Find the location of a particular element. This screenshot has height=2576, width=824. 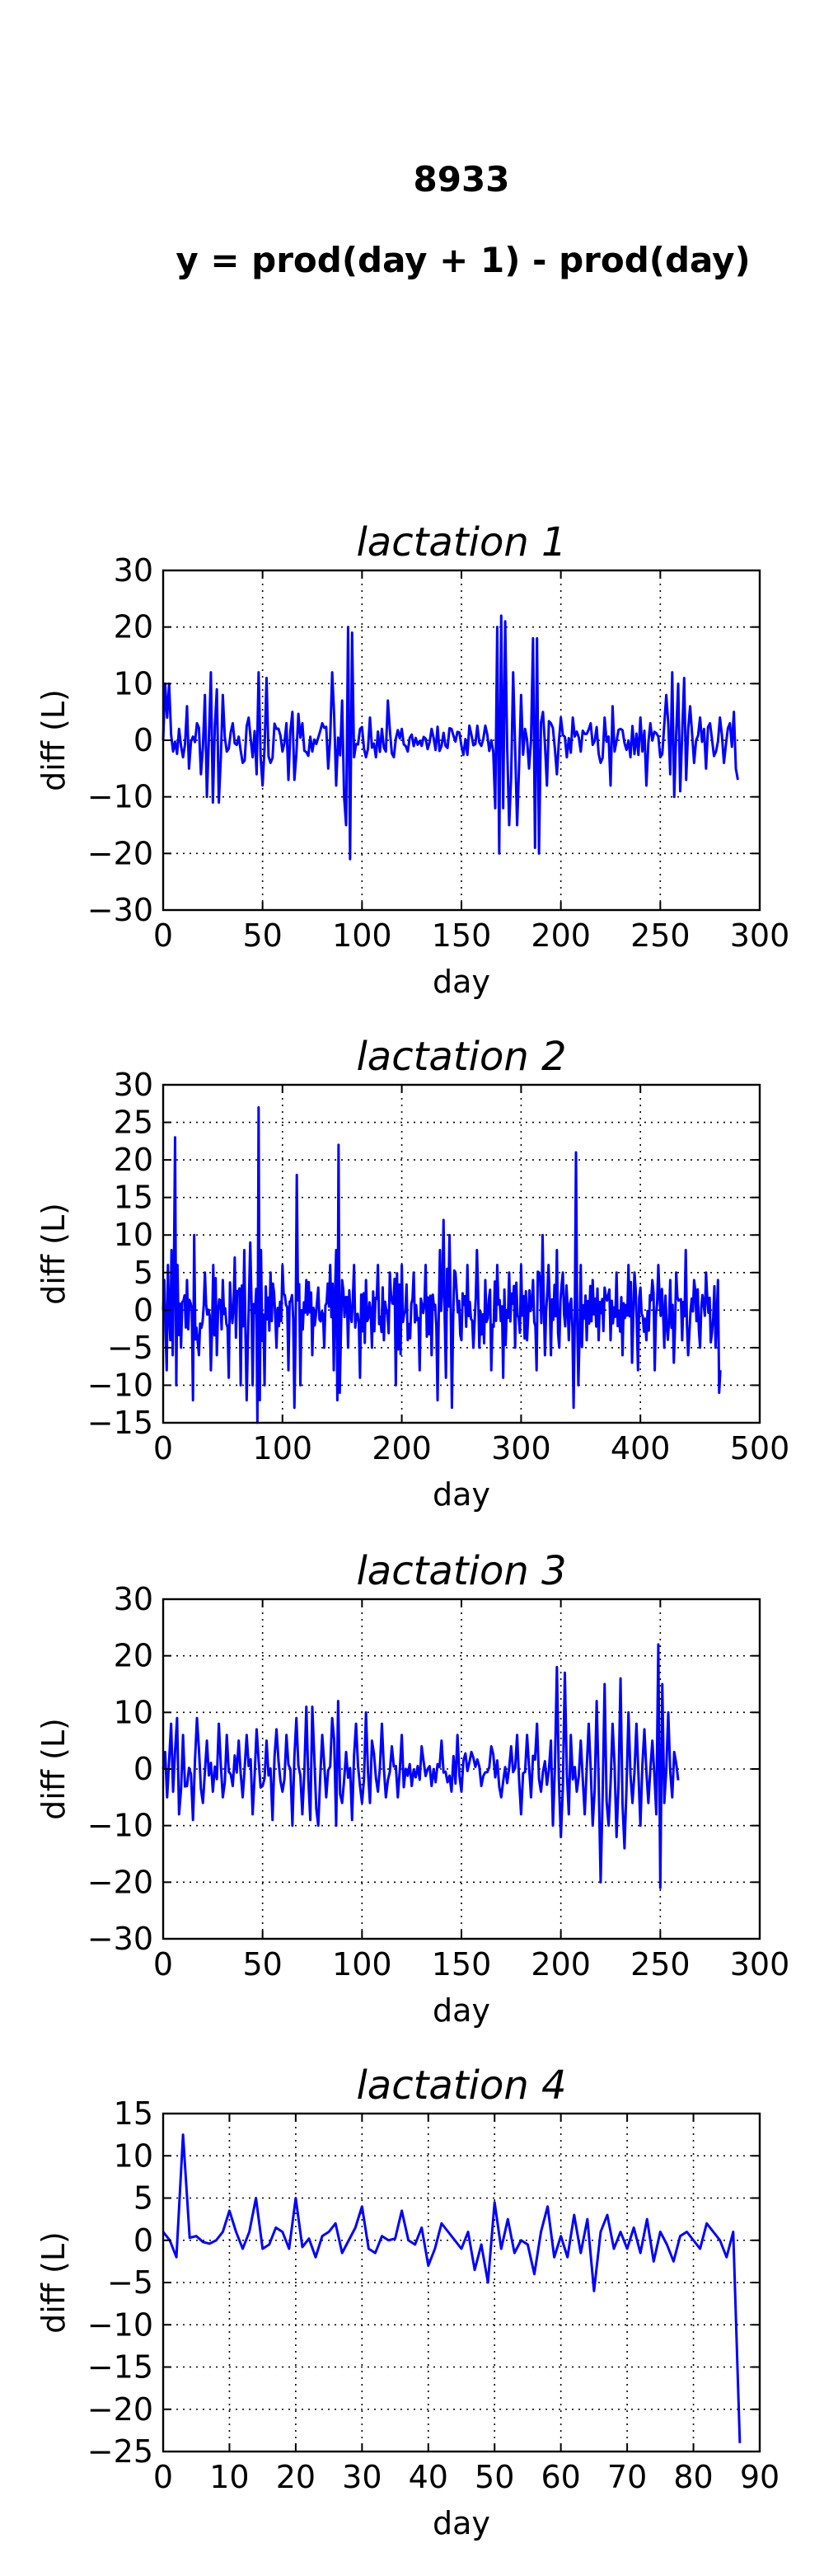

tick-label-x: 30 is located at coordinates (362, 2477).